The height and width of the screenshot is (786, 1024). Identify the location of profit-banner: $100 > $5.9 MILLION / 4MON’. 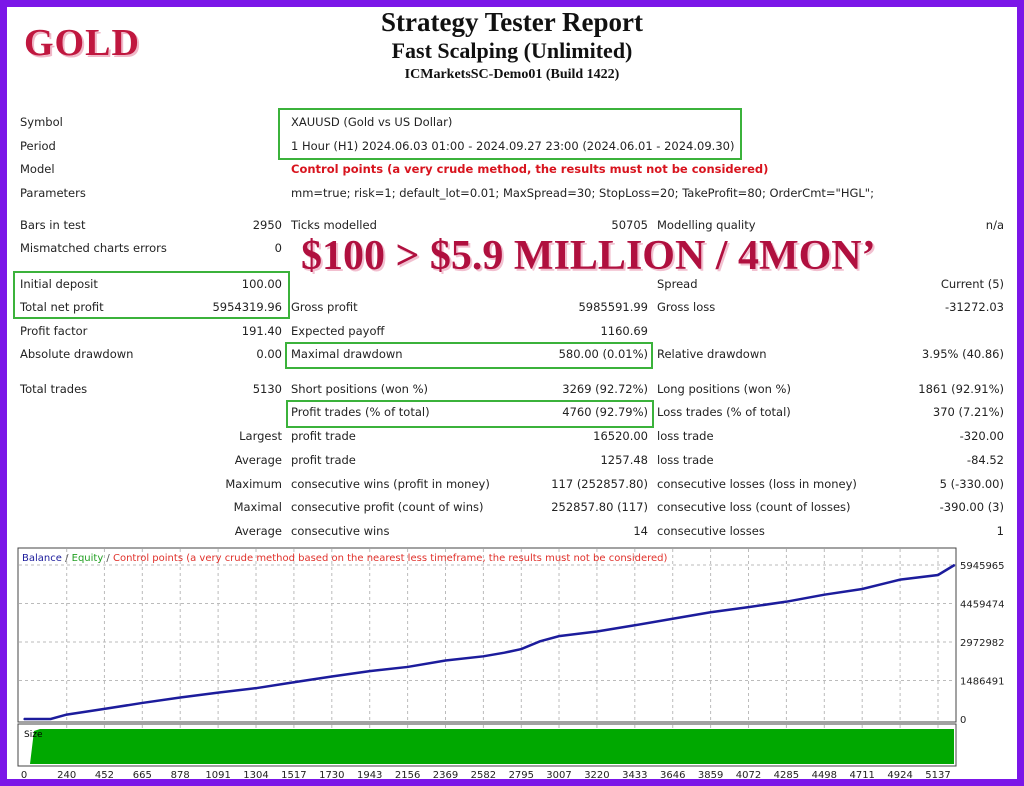
(588, 256).